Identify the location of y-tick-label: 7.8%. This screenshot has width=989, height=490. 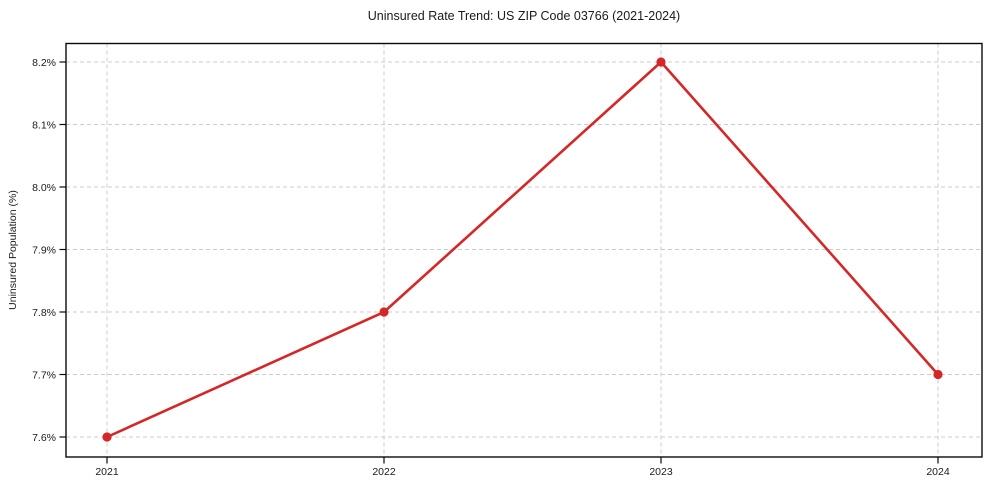
(44, 313).